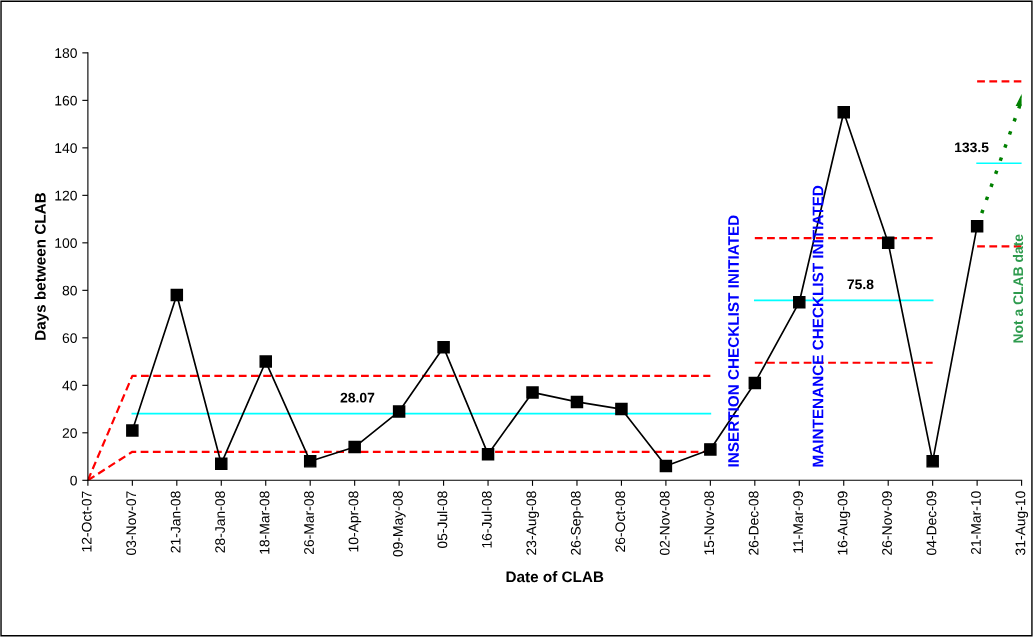 The height and width of the screenshot is (637, 1034). What do you see at coordinates (709, 523) in the screenshot?
I see `x-tick-label: 15-Nov-08` at bounding box center [709, 523].